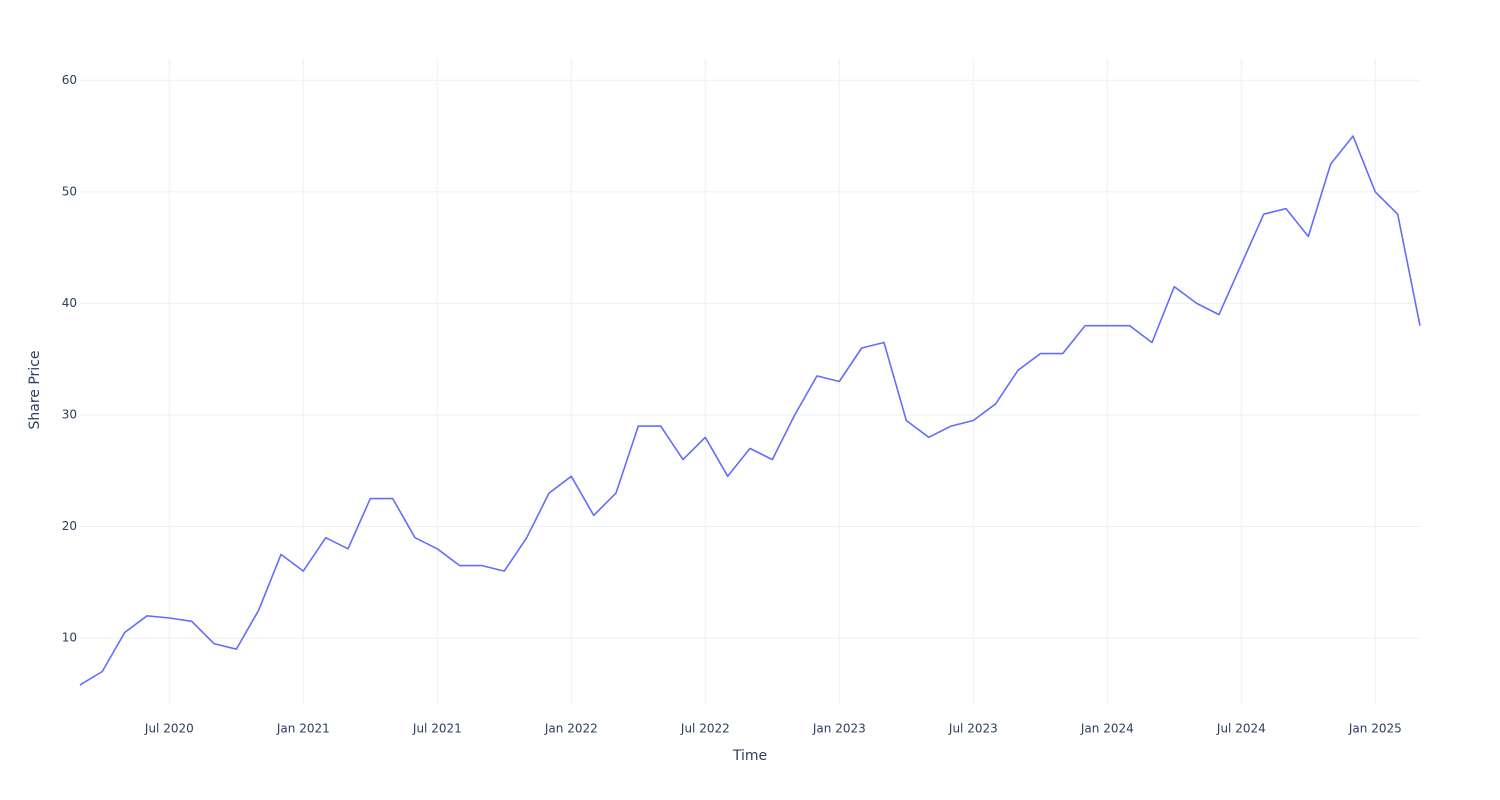 This screenshot has width=1500, height=800. I want to click on x-tick-label: Jul 2023, so click(973, 729).